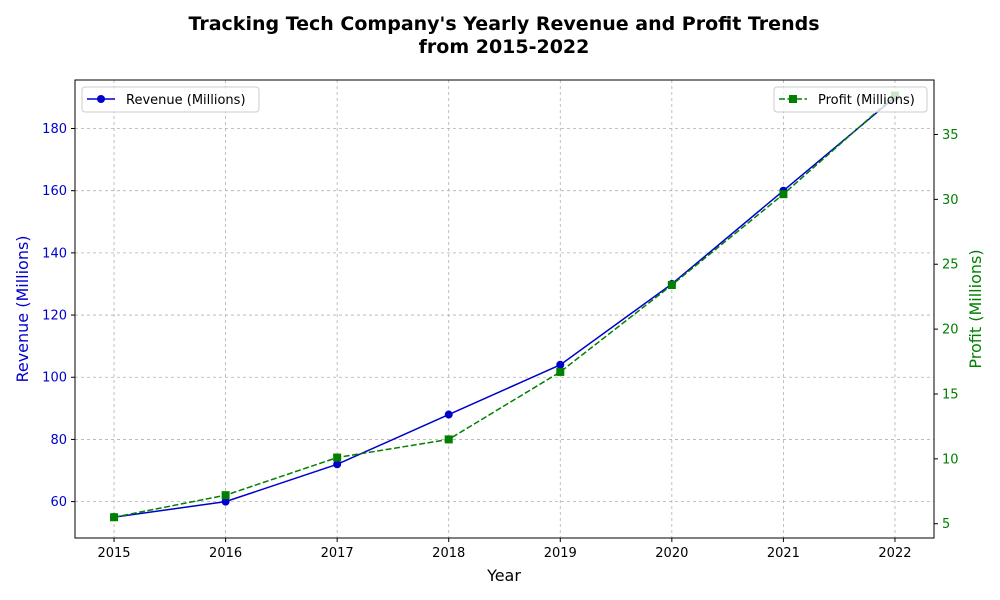  I want to click on legend-revenue-label: Revenue (Millions), so click(186, 100).